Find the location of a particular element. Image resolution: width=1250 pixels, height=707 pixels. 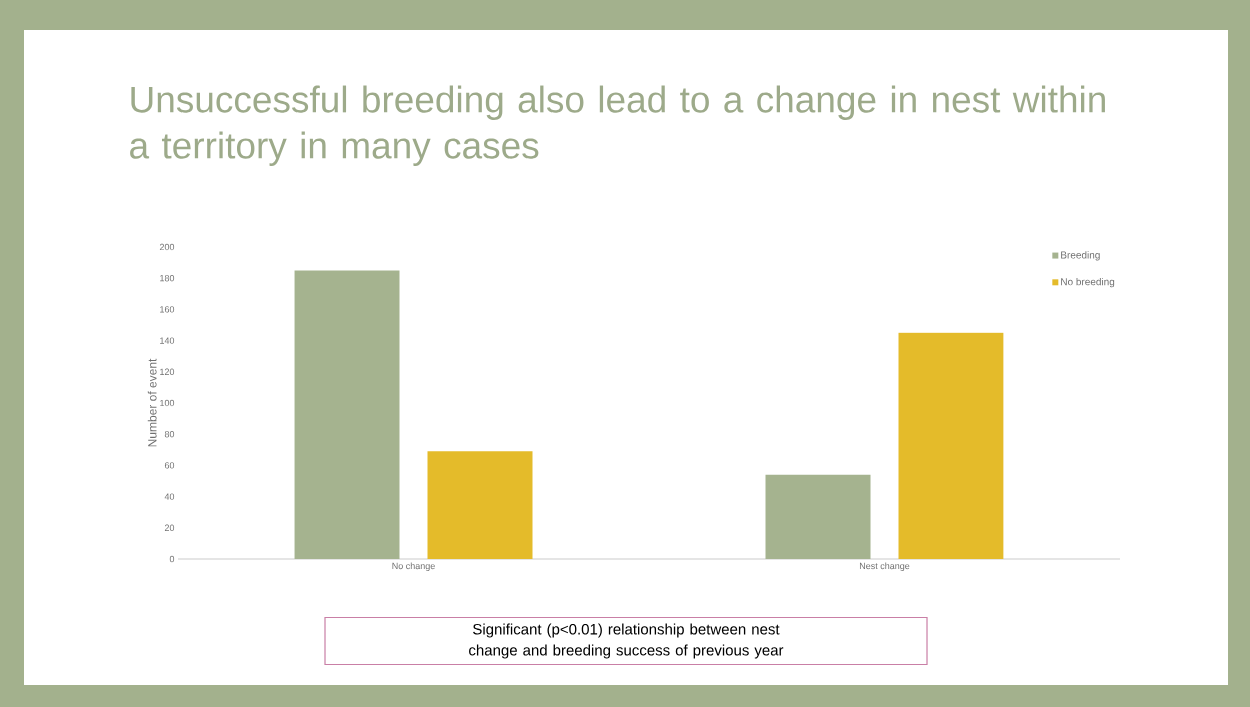

legend-label: Breeding is located at coordinates (1080, 256).